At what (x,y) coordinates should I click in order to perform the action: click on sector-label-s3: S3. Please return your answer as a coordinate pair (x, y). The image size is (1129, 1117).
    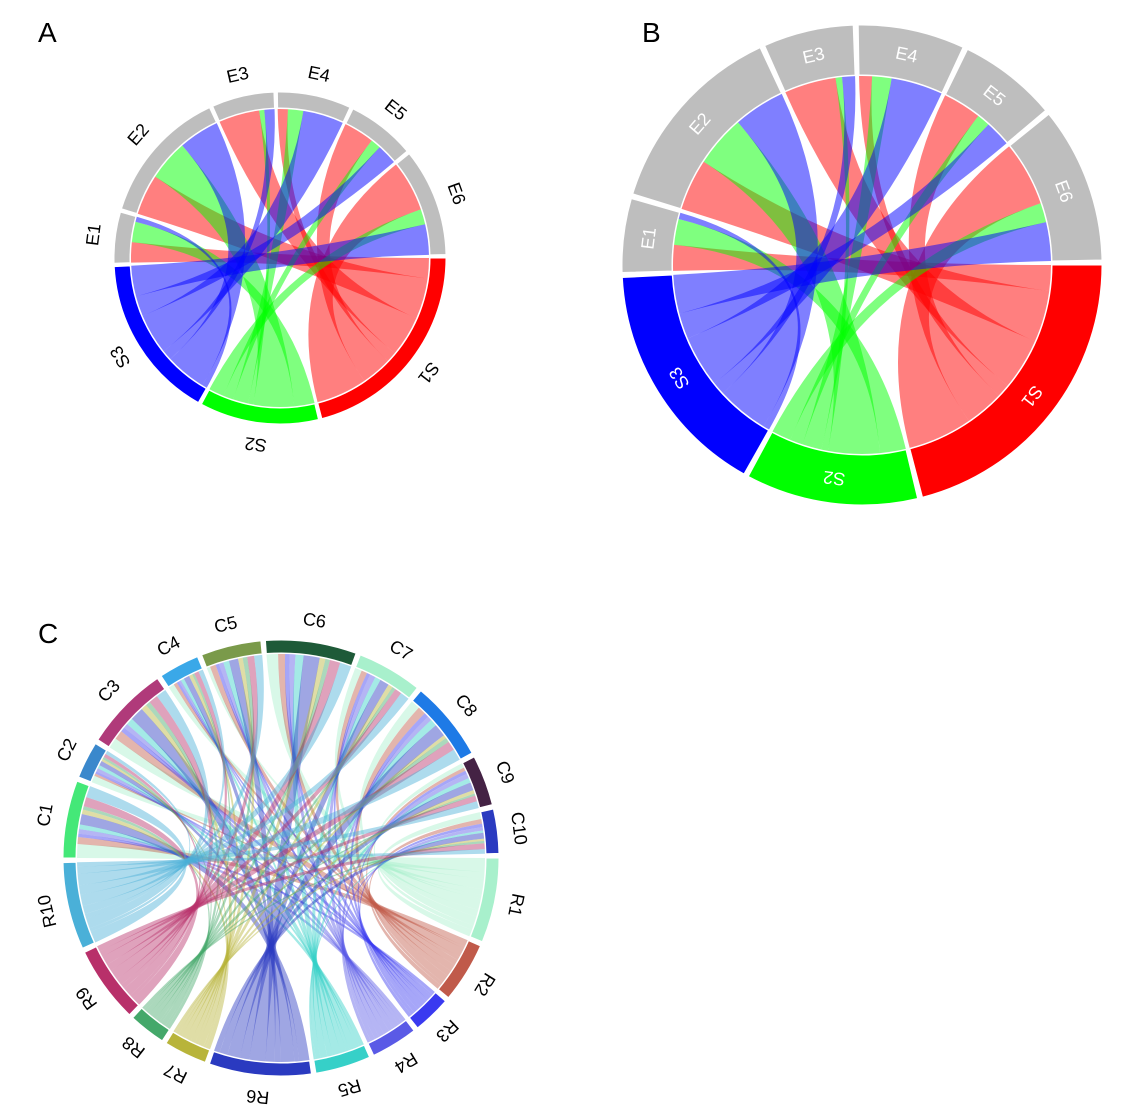
    Looking at the image, I should click on (120, 356).